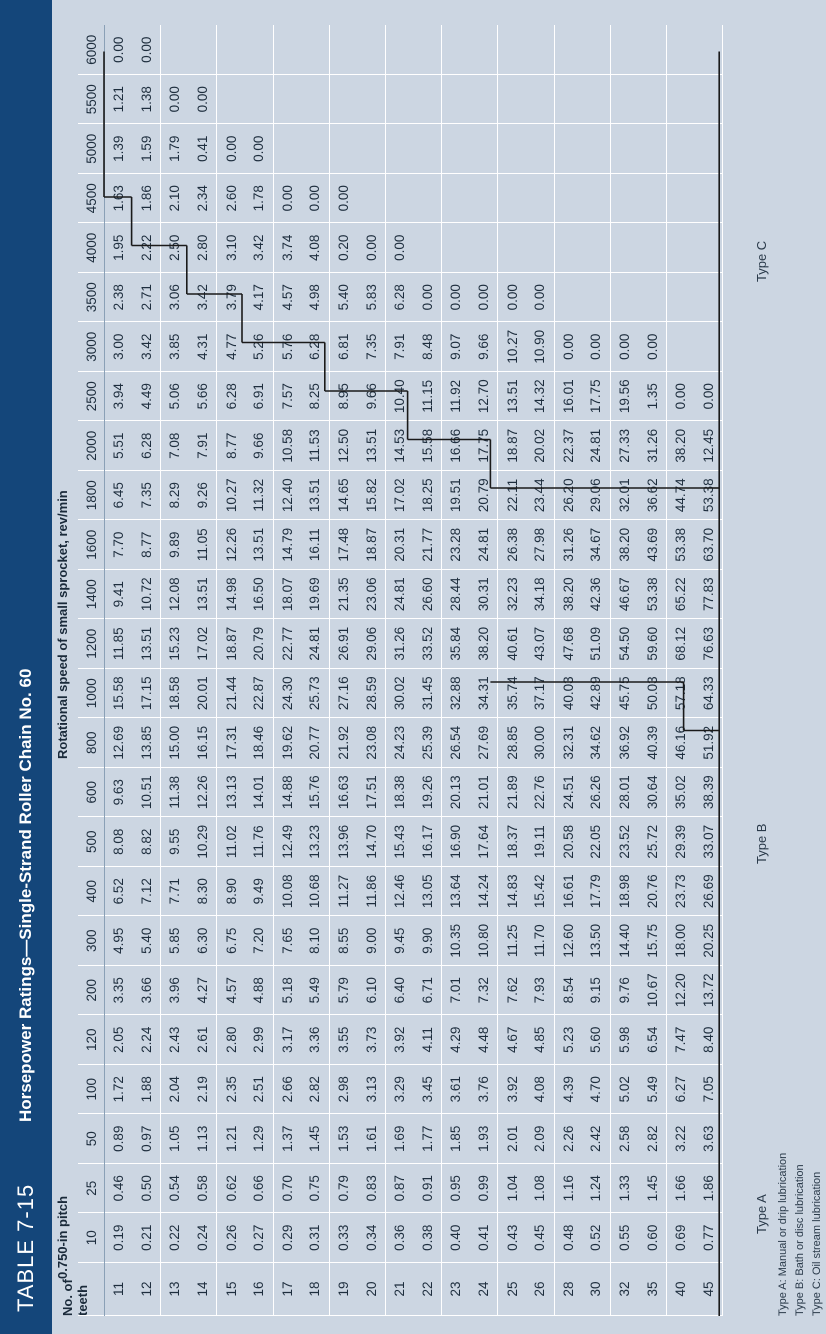 This screenshot has width=826, height=1334. I want to click on hp-cell: 10.27, so click(230, 495).